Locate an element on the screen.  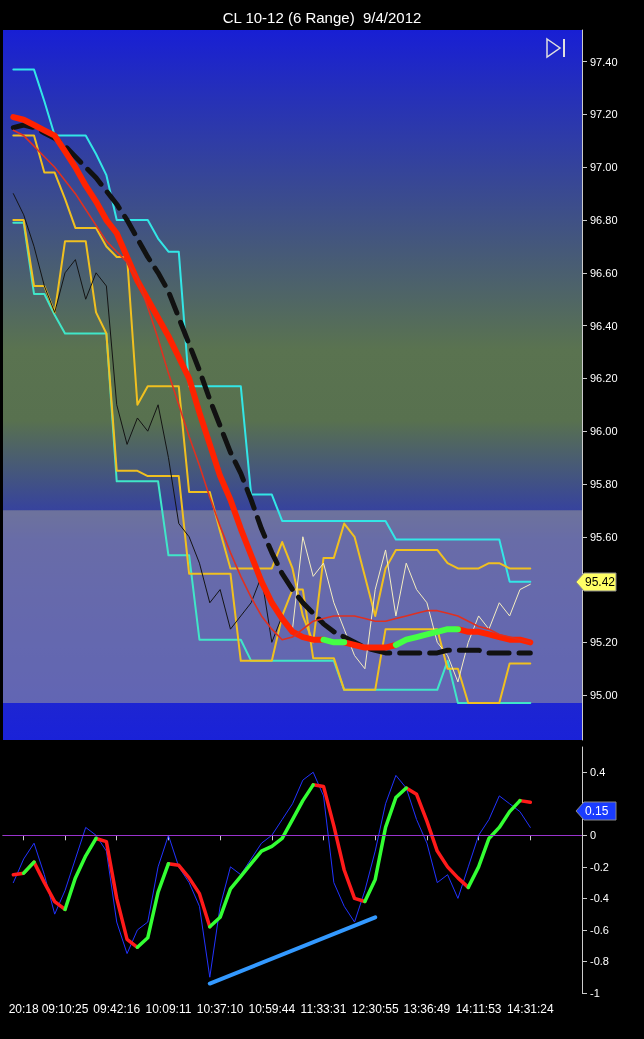
y-tick-label: 95.20 is located at coordinates (604, 642).